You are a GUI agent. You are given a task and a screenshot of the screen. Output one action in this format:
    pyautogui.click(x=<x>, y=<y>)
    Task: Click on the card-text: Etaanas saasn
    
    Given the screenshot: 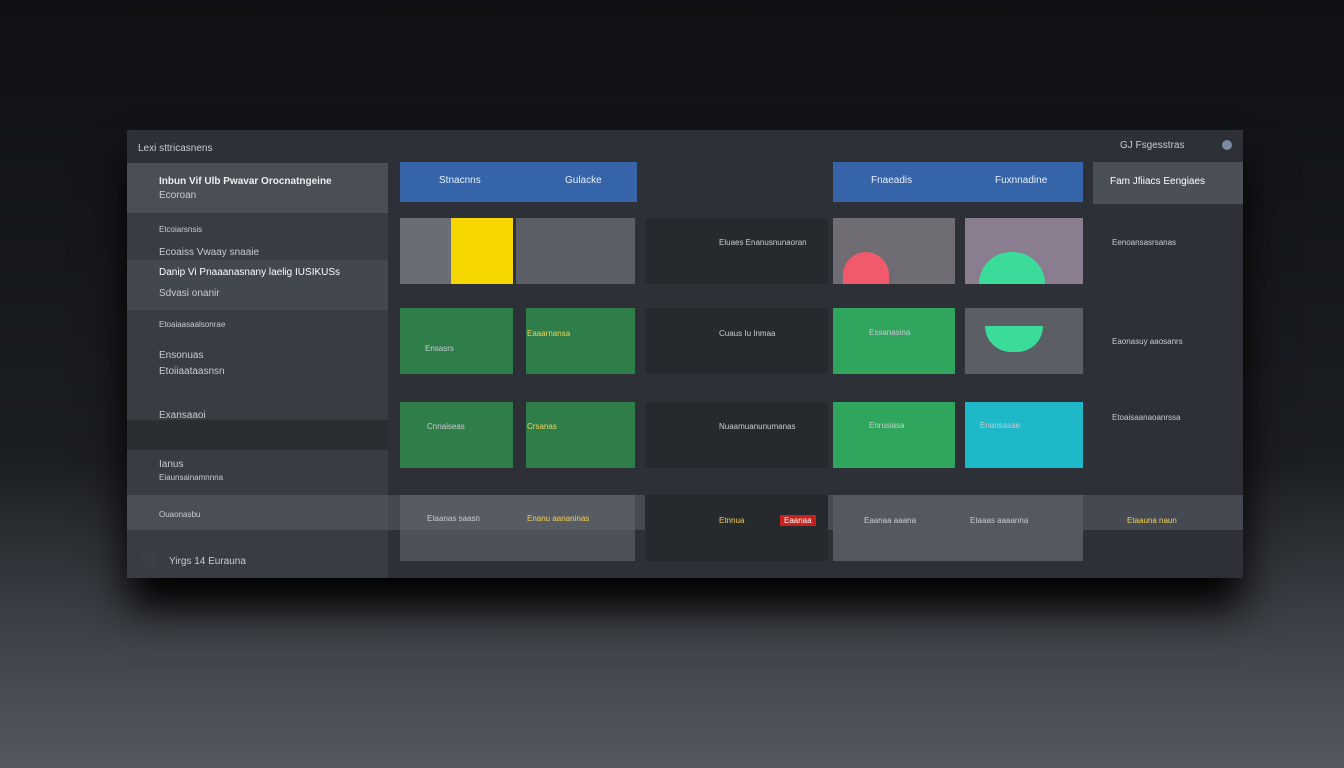 What is the action you would take?
    pyautogui.click(x=453, y=518)
    